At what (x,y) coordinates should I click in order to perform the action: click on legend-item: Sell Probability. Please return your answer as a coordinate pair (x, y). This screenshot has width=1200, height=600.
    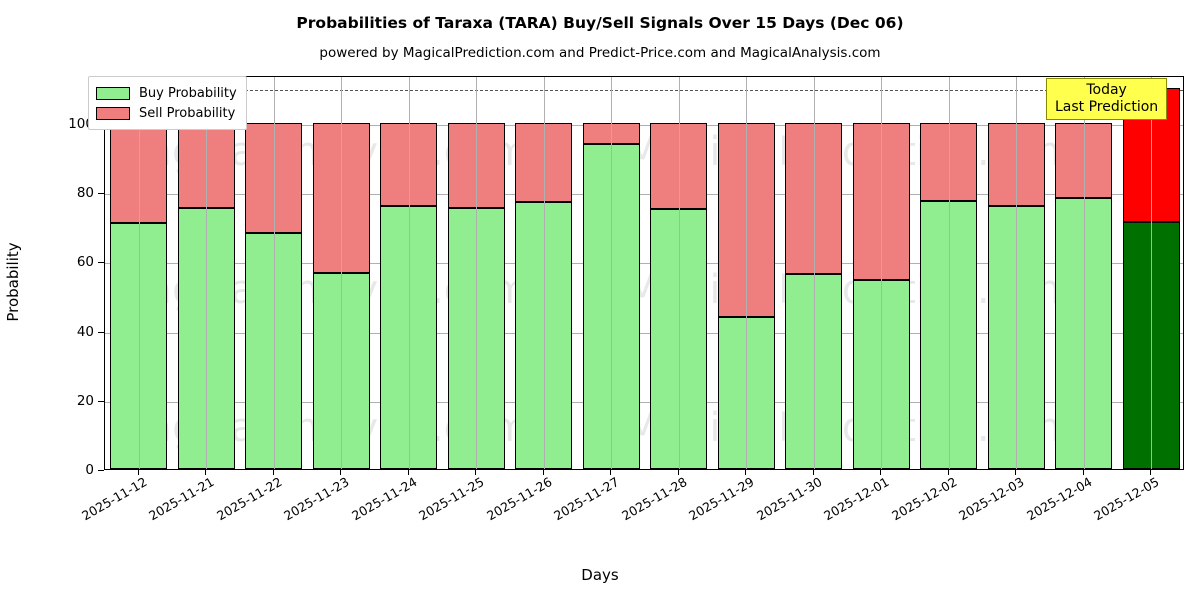
    Looking at the image, I should click on (166, 113).